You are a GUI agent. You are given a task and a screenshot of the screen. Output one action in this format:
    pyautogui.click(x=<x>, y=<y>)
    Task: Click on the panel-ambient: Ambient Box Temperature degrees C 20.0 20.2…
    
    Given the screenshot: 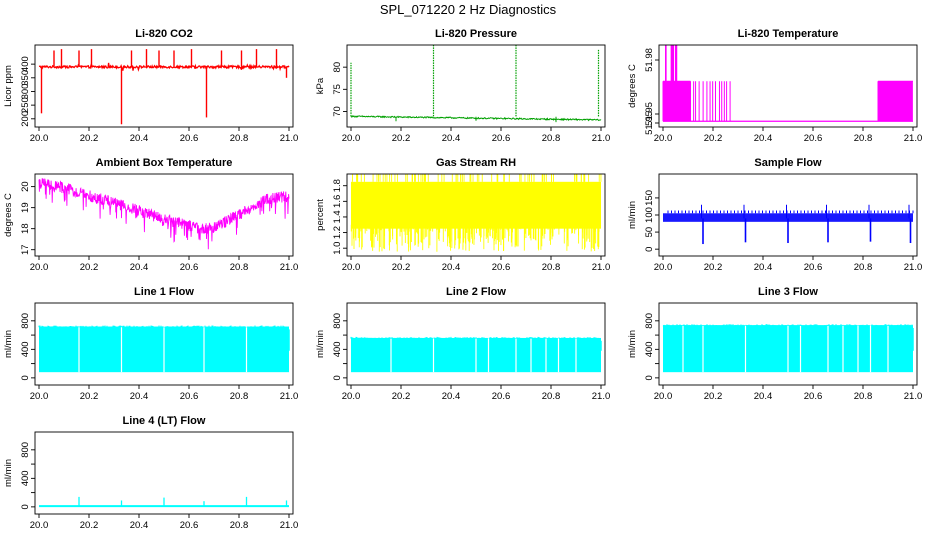 What is the action you would take?
    pyautogui.click(x=150, y=215)
    